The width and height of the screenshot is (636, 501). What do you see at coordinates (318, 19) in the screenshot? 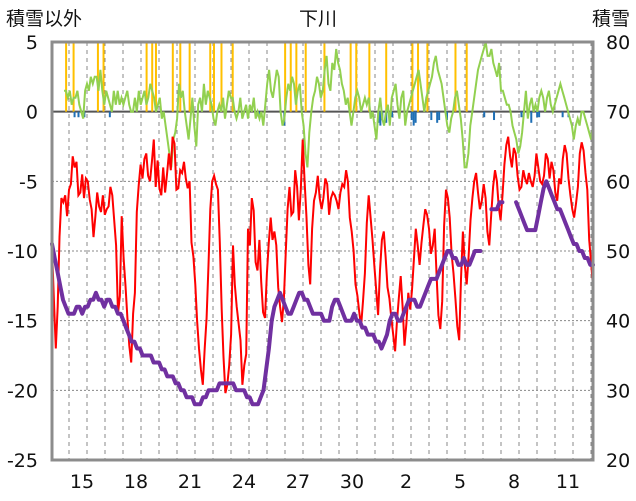
I see `chart-title: 下川` at bounding box center [318, 19].